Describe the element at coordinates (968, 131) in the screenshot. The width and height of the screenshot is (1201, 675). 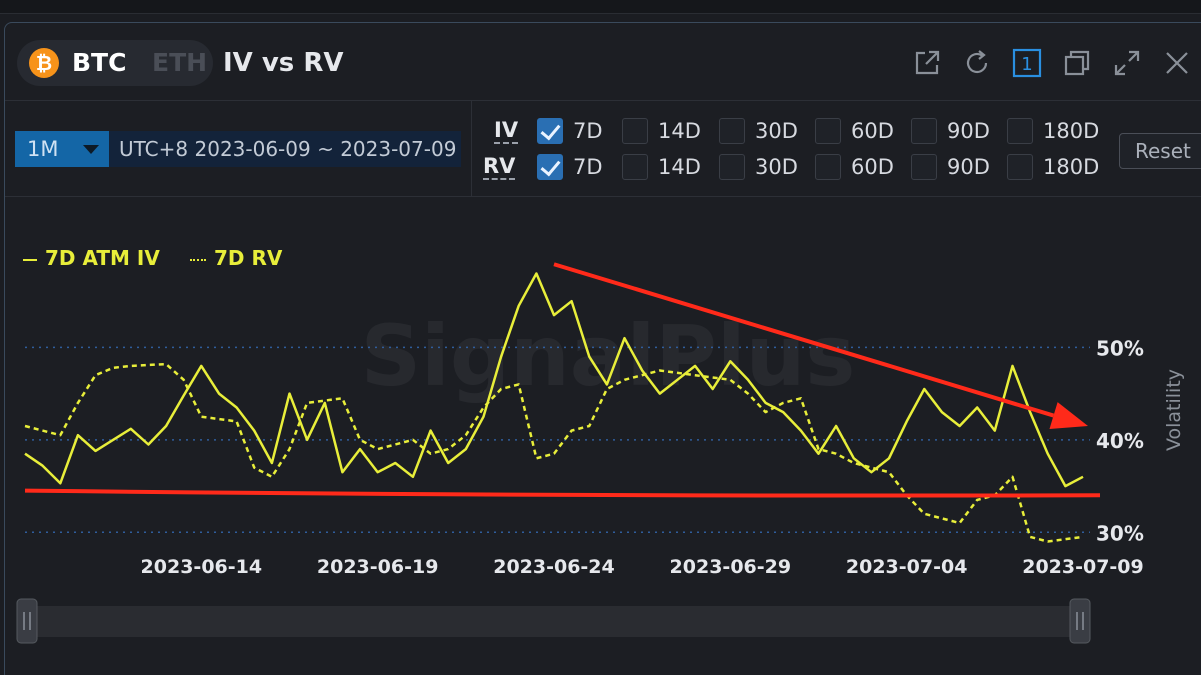
I see `iv-checkbox-label: 90D` at that location.